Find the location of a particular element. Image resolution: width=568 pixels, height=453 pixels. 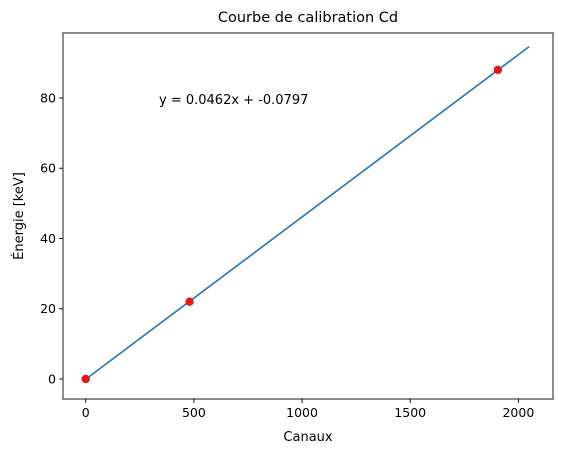

x-axis-ticks: 0 500 1000 1500 2000 is located at coordinates (308, 409).